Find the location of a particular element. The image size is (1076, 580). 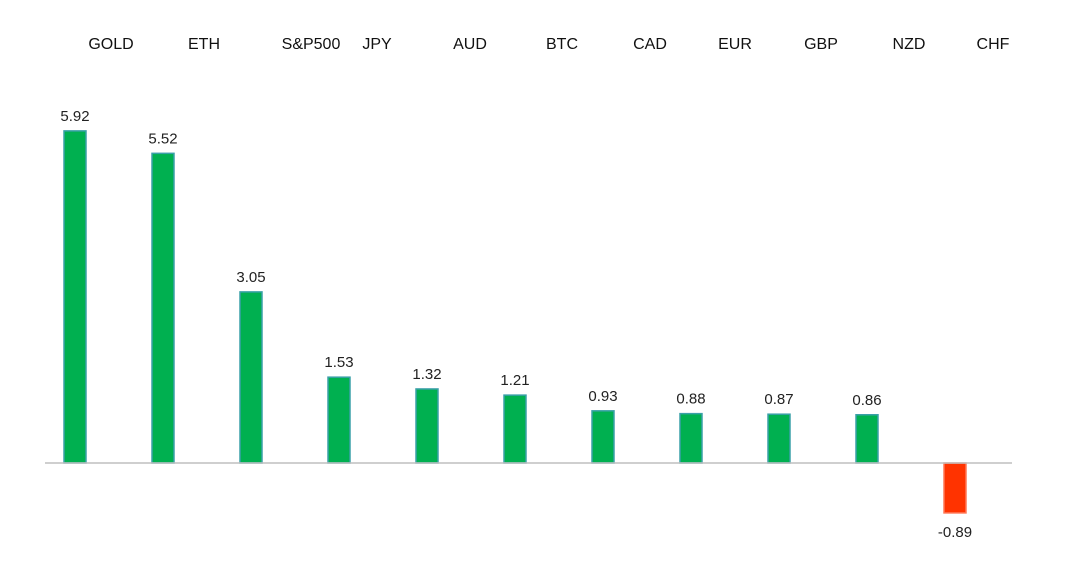

bar-chf is located at coordinates (955, 488).